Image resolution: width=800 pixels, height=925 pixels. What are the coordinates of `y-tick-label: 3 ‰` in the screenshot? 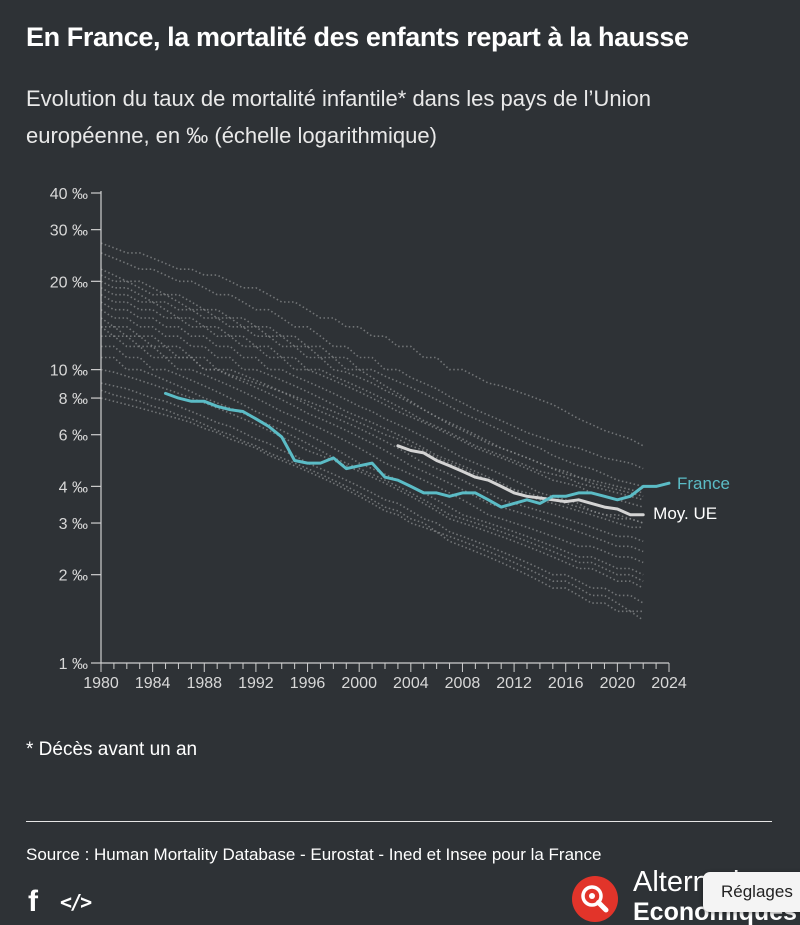 It's located at (73, 524).